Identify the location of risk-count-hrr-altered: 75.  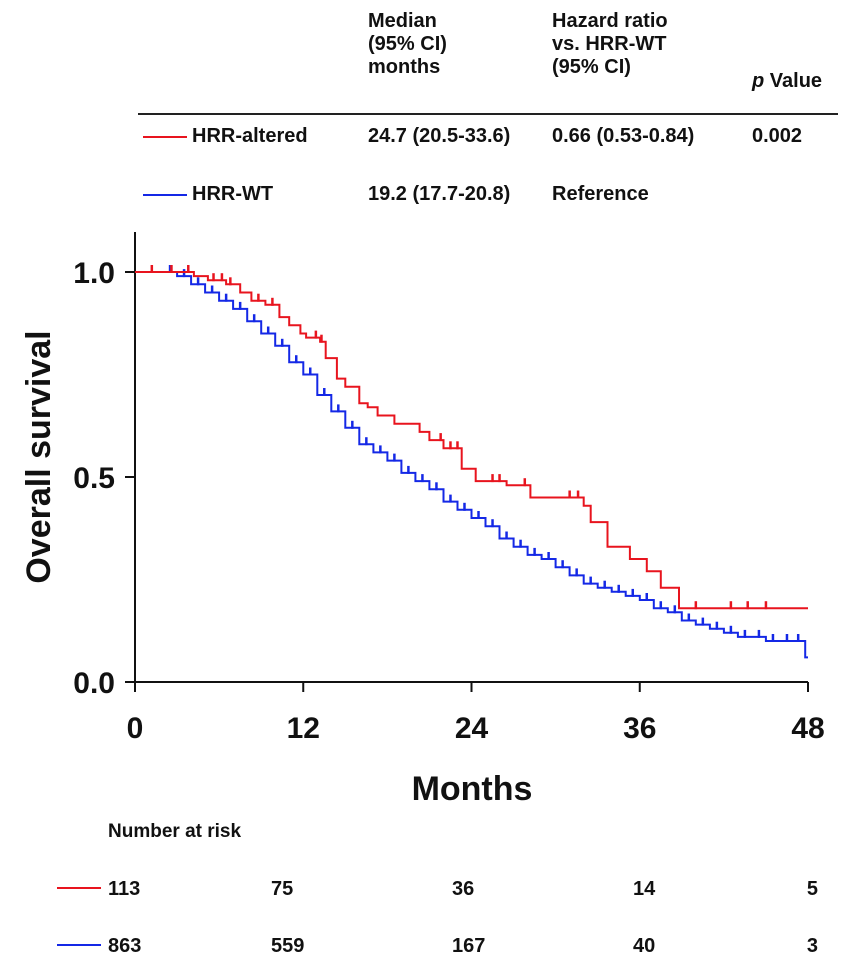
(282, 889).